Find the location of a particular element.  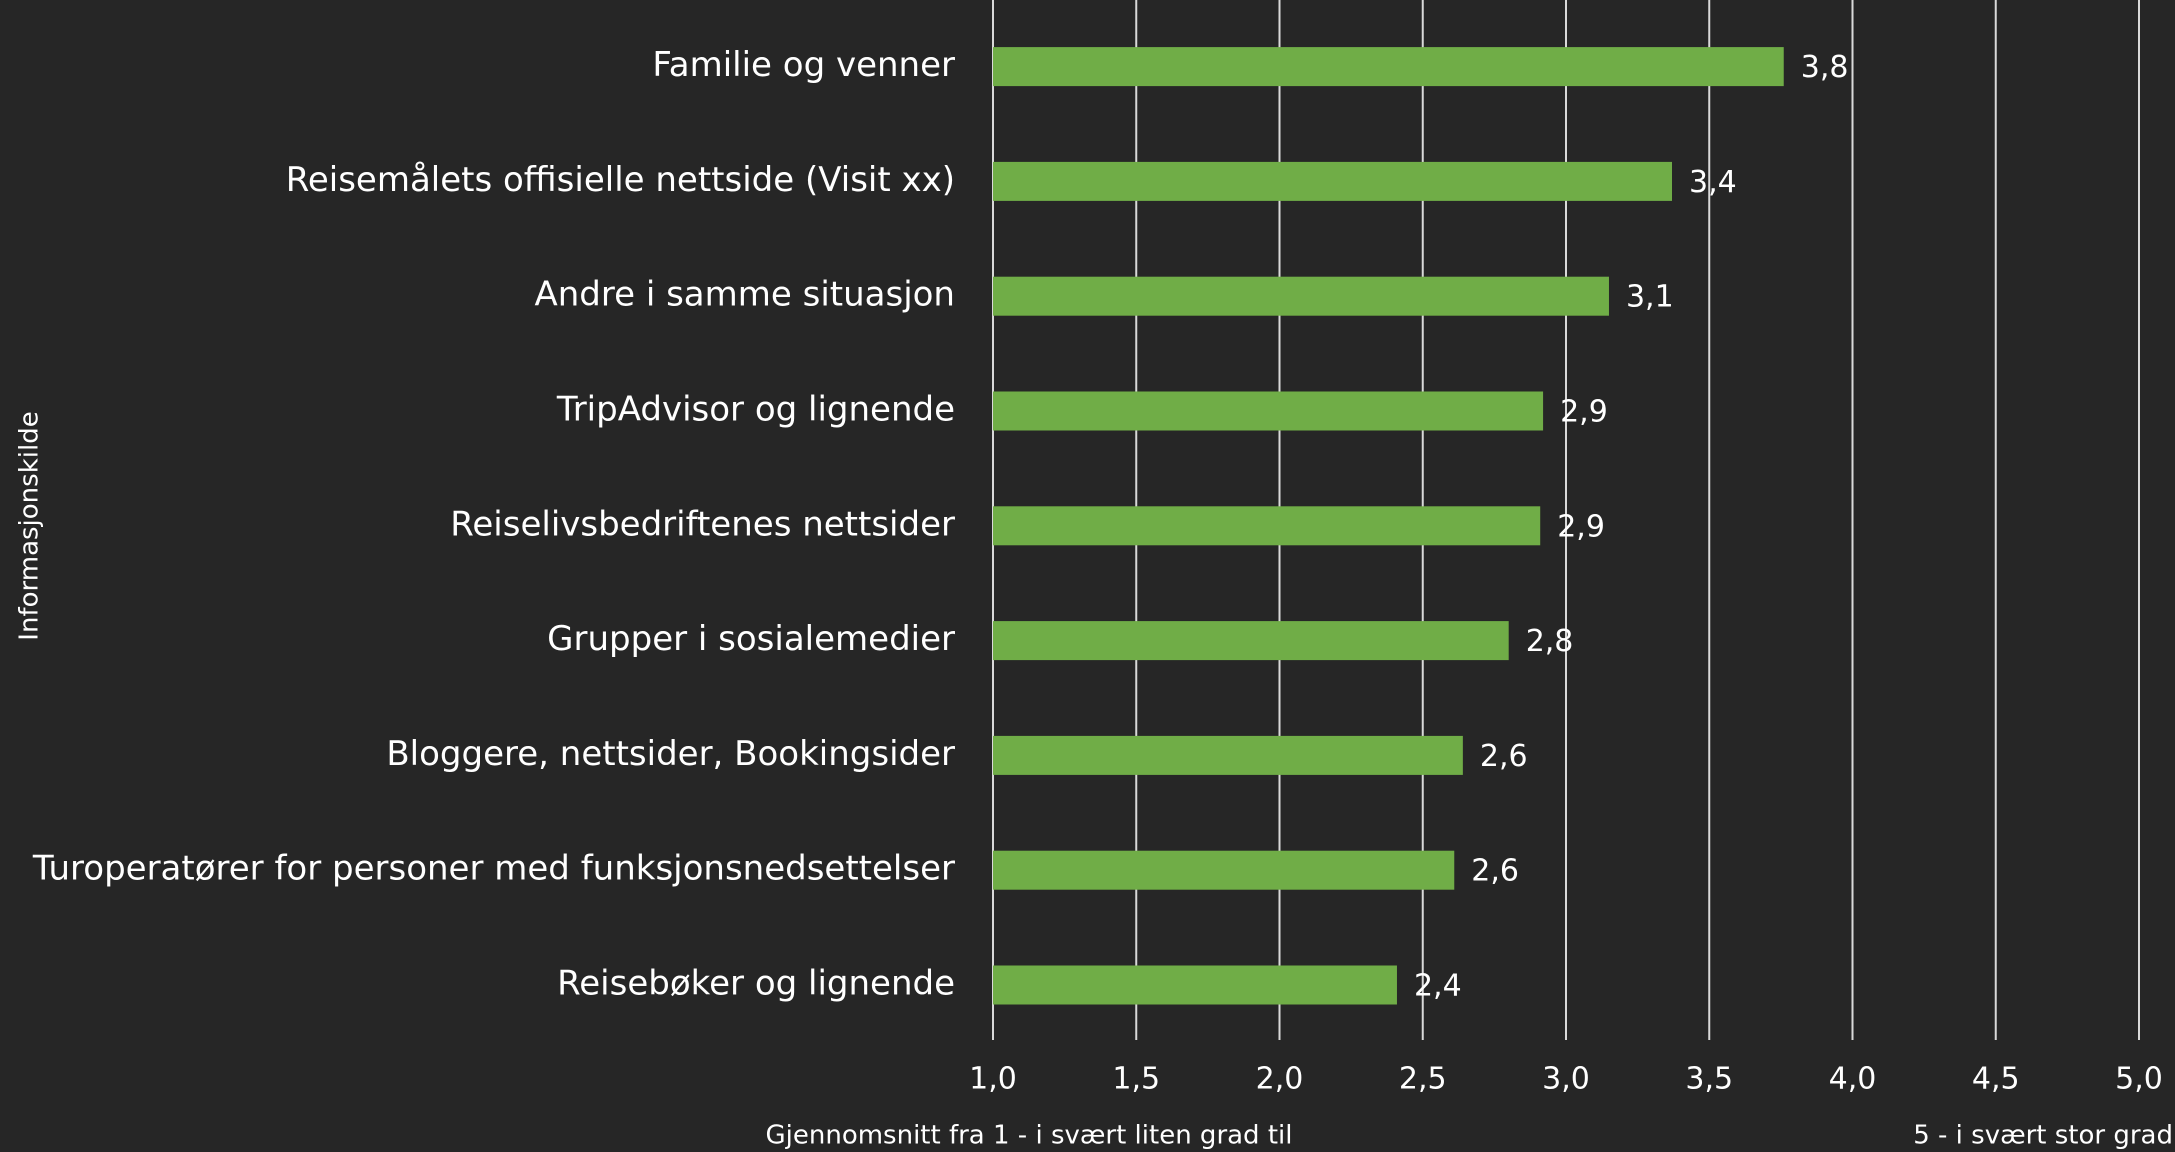

x-tick-label: 4,0 is located at coordinates (1853, 1079).